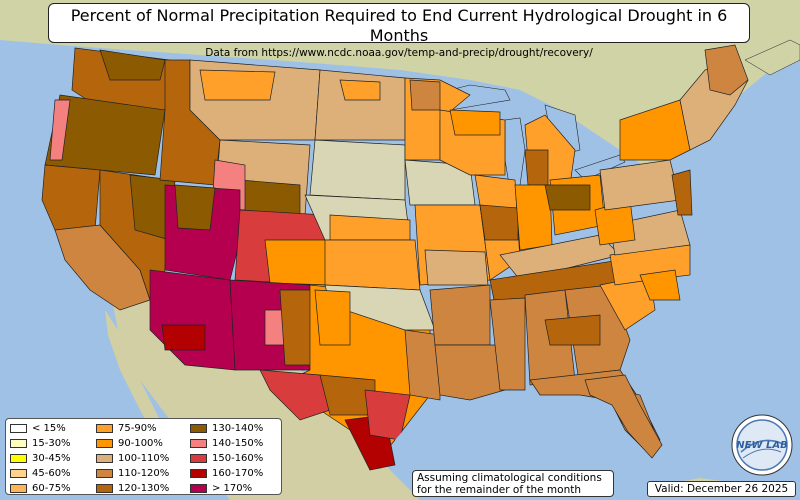  What do you see at coordinates (499, 222) in the screenshot?
I see `region-illinois-central` at bounding box center [499, 222].